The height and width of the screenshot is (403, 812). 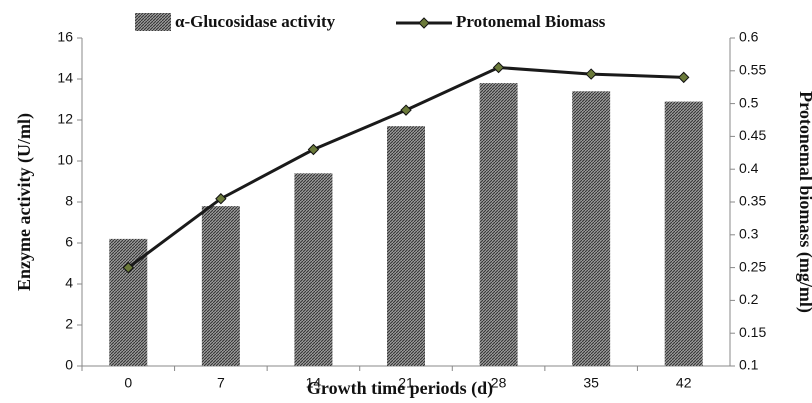 I want to click on x-tick-label: 28, so click(x=499, y=383).